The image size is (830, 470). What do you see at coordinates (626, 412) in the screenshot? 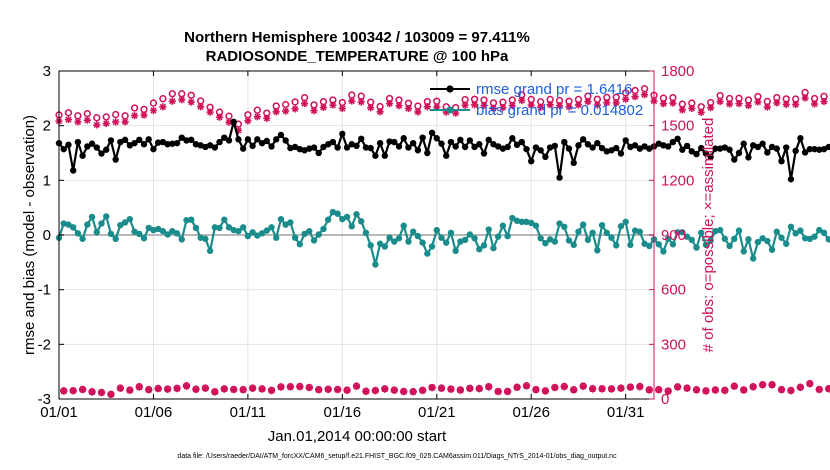
I see `x-tick-label: 01/31` at bounding box center [626, 412].